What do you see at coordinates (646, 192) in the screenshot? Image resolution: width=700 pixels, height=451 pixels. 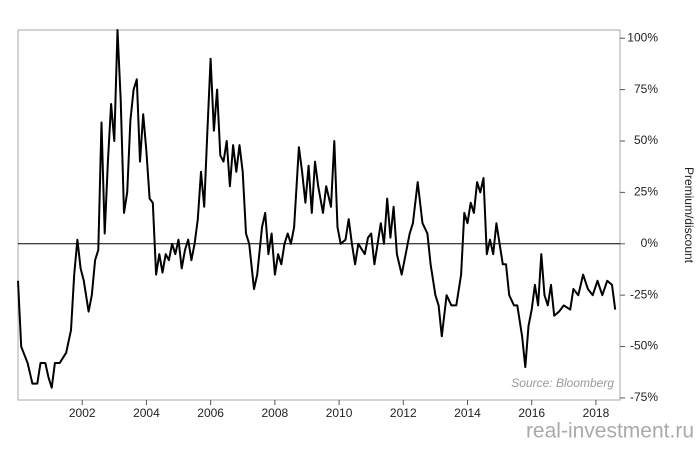 I see `y-tick-label: 25%` at bounding box center [646, 192].